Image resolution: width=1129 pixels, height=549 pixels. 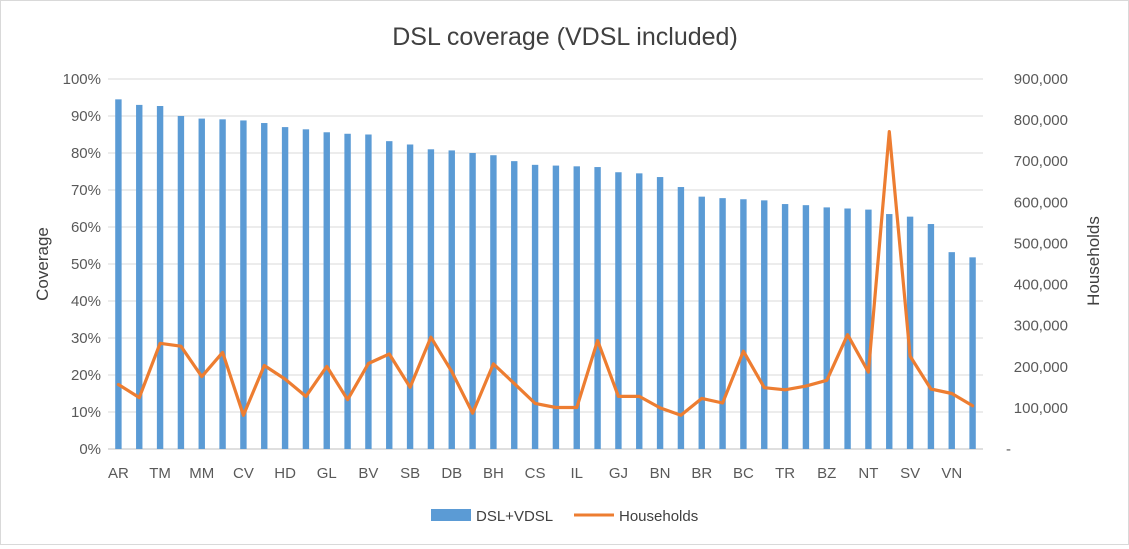 What do you see at coordinates (451, 515) in the screenshot?
I see `legend-swatch-bars` at bounding box center [451, 515].